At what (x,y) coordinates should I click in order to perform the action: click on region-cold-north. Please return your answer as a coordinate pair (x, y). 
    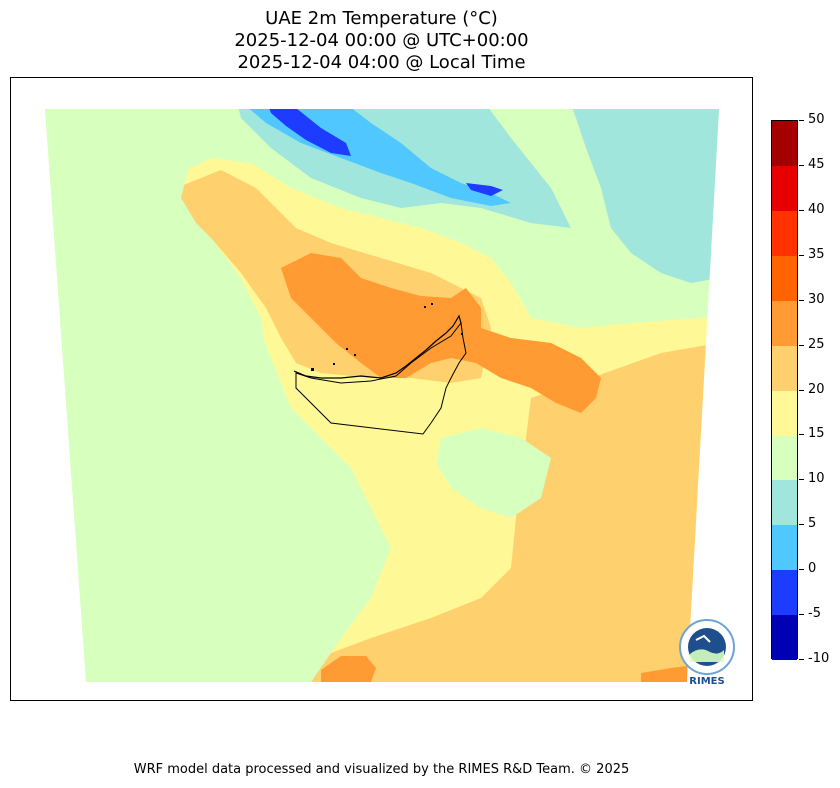
    Looking at the image, I should click on (308, 132).